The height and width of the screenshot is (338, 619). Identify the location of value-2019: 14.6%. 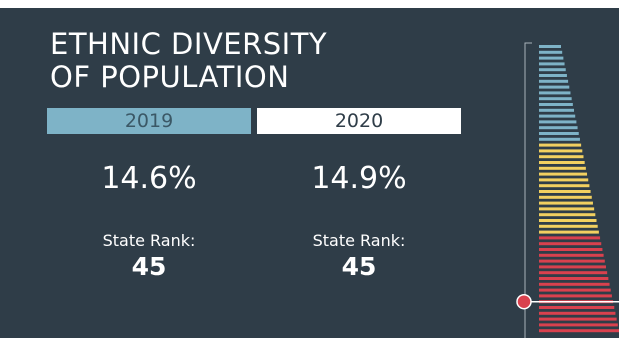
(149, 178).